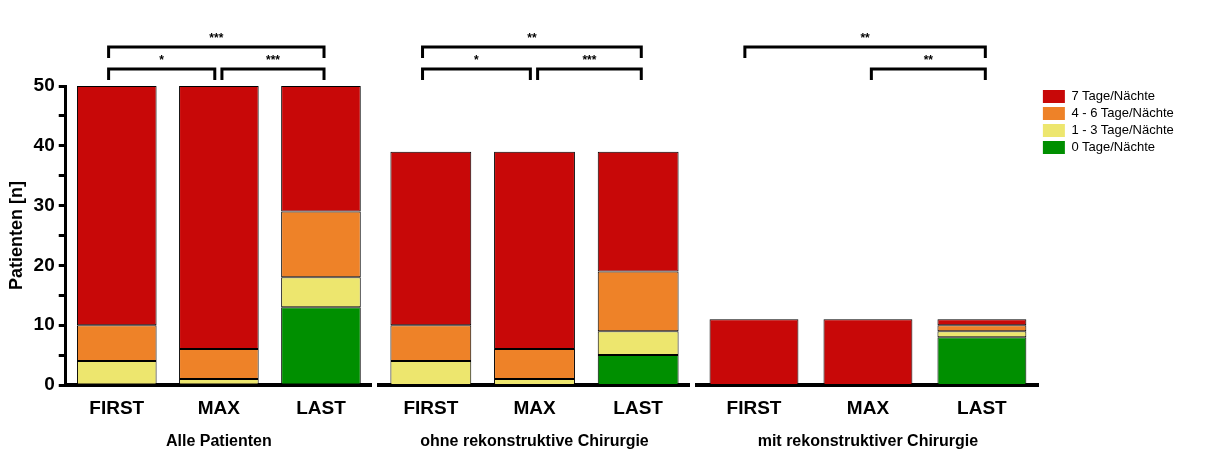 Image resolution: width=1208 pixels, height=471 pixels. Describe the element at coordinates (868, 440) in the screenshot. I see `x-axis-title: mit rekonstruktiver Chirurgie` at that location.